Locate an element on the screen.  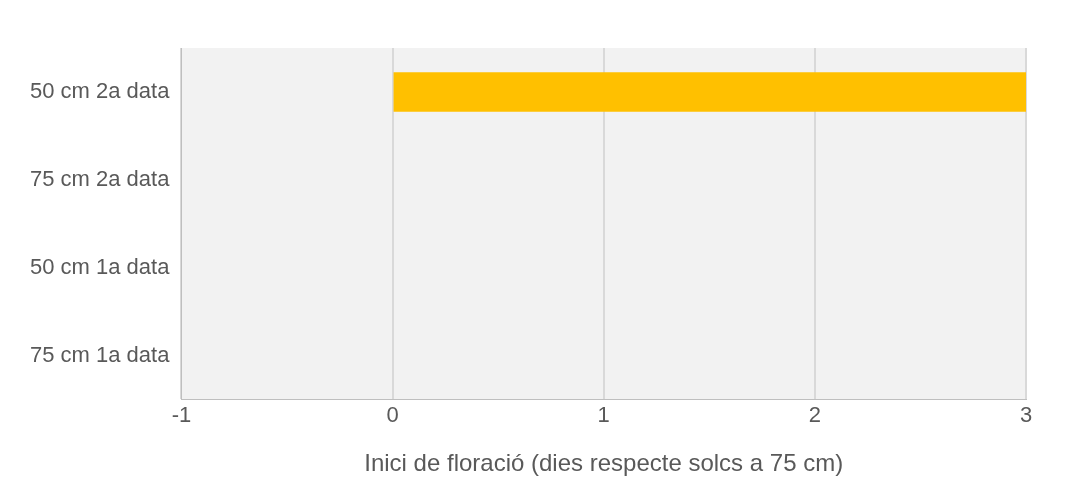
y-tick-label: 75 cm 1a data is located at coordinates (100, 354).